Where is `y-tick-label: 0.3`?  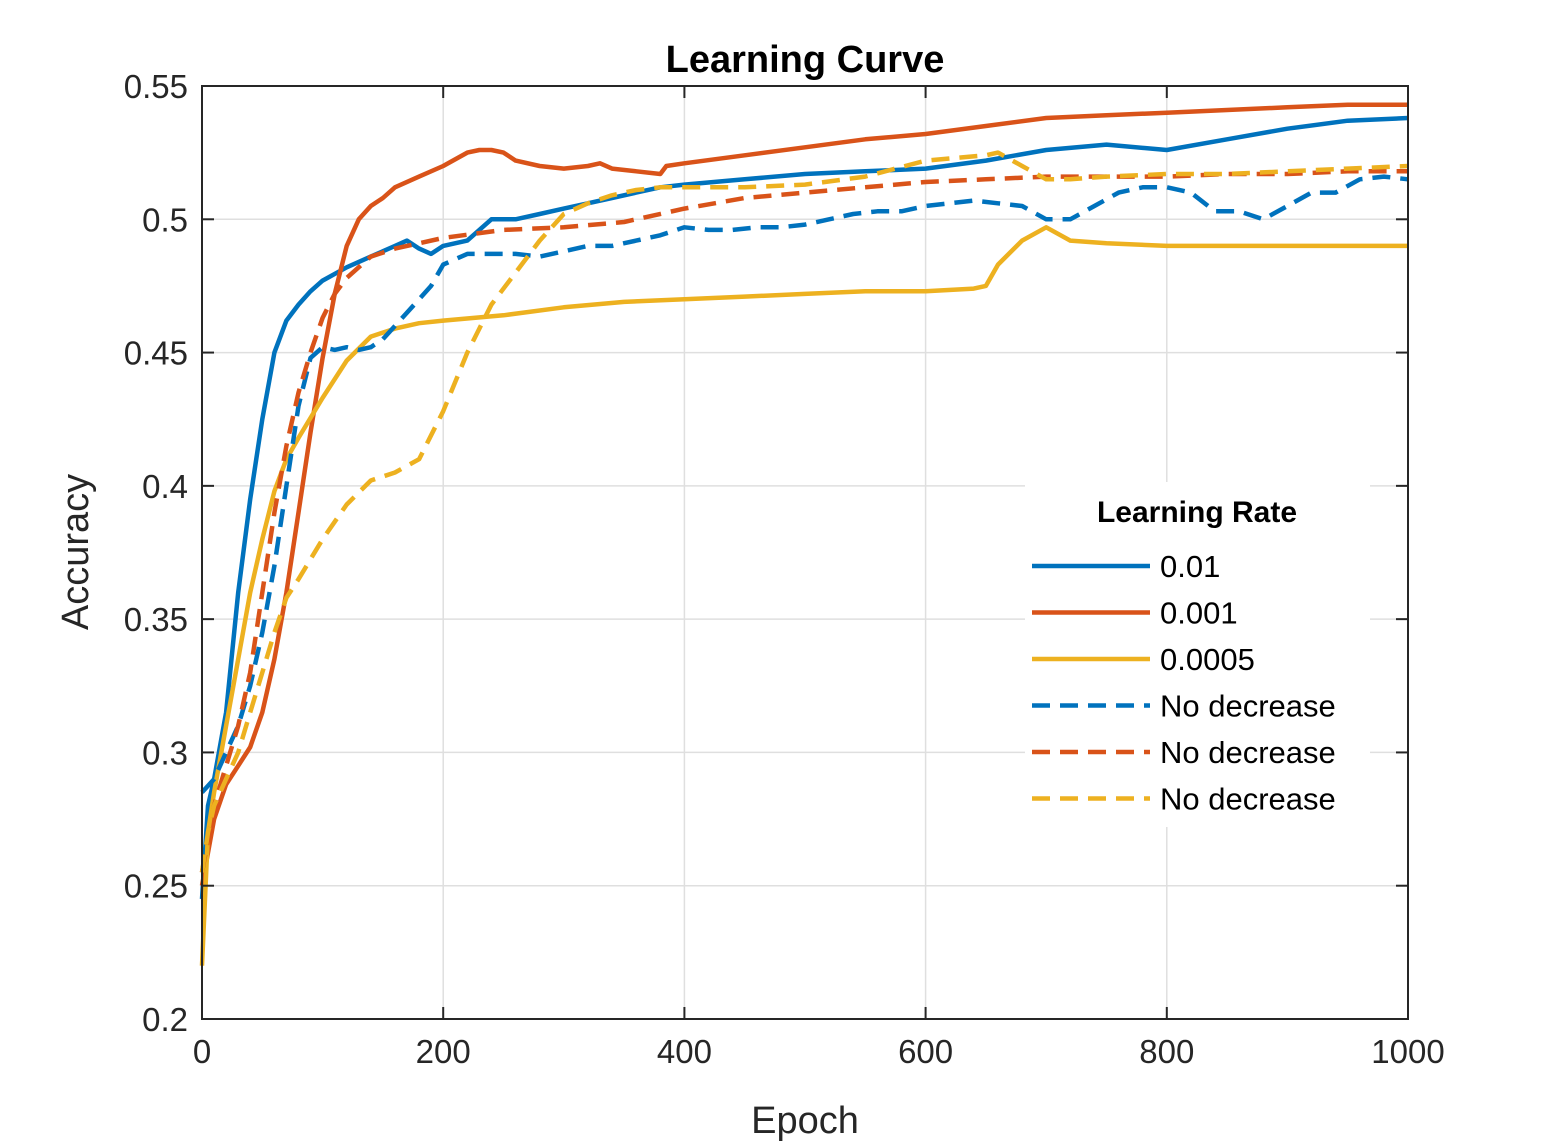
y-tick-label: 0.3 is located at coordinates (165, 752).